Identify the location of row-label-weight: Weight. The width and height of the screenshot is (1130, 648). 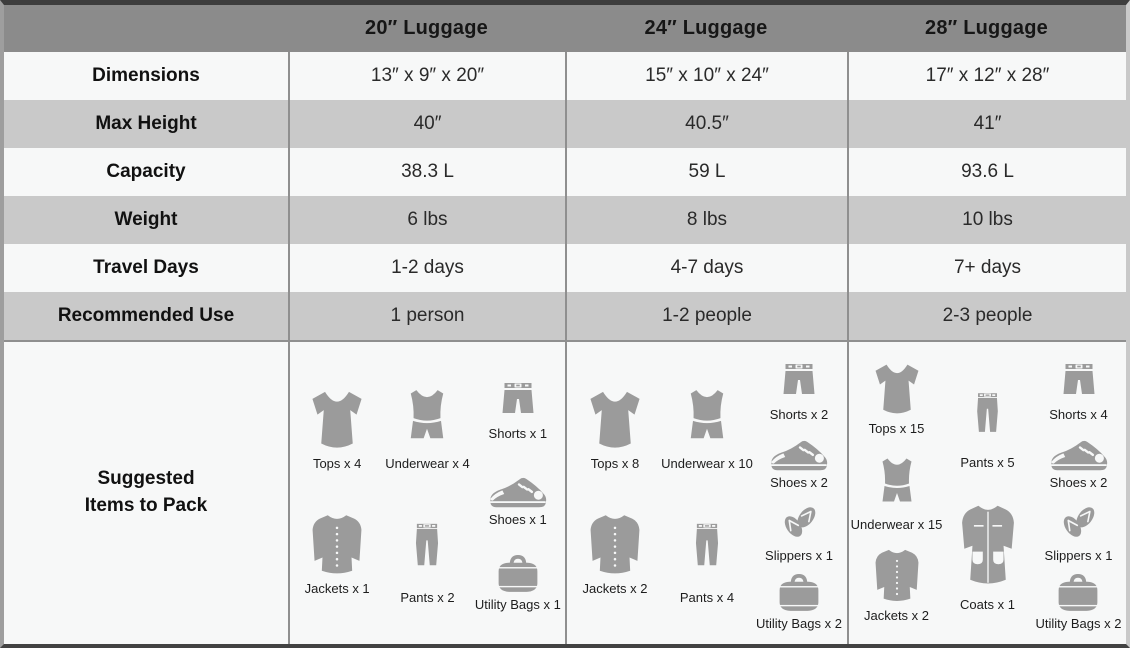
(146, 219).